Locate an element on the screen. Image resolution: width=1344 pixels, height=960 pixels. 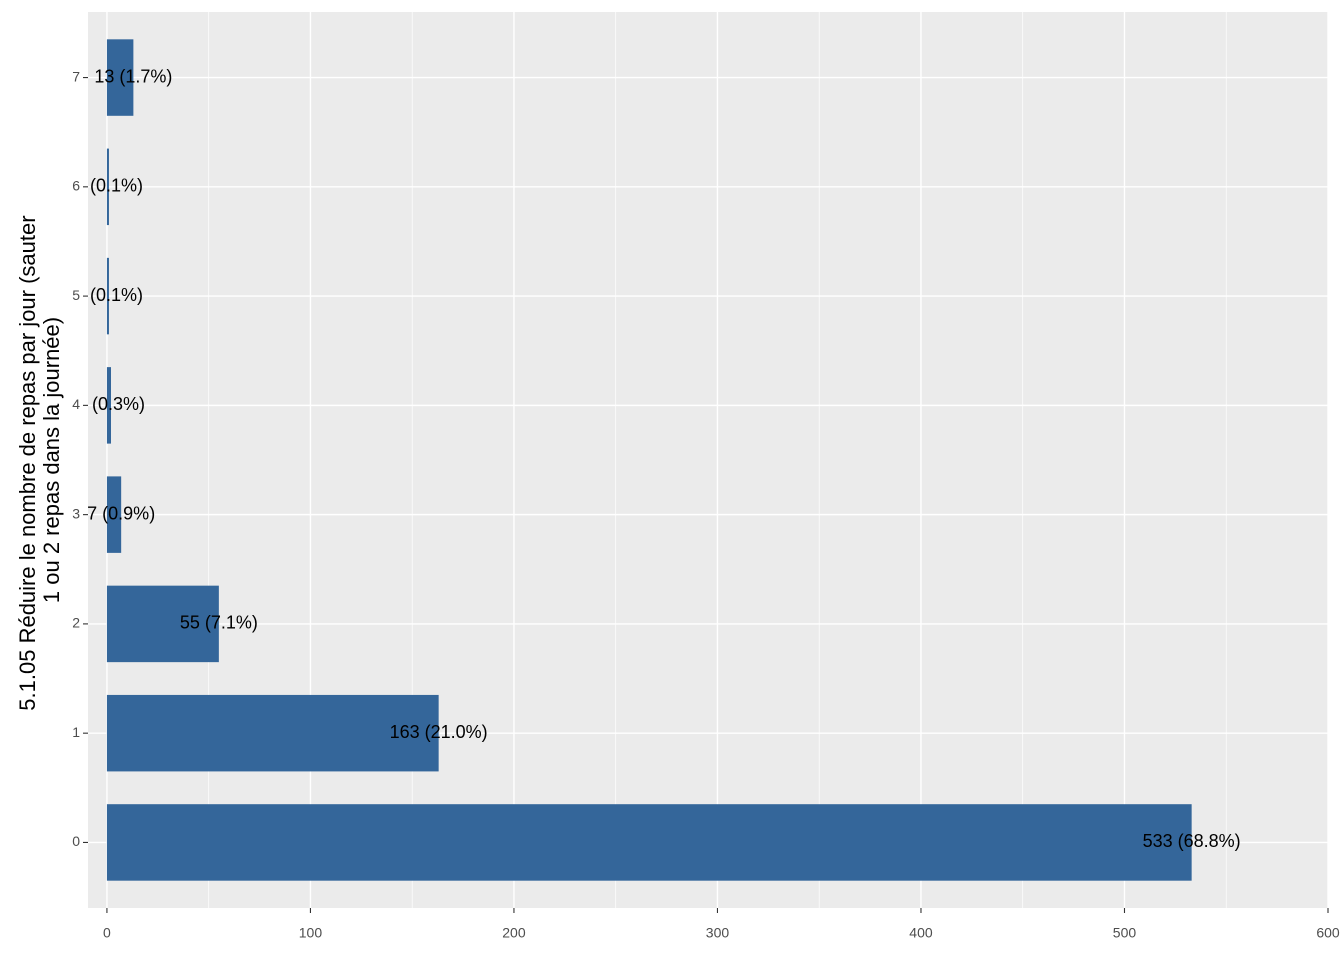
y-axis-title-line: 1 ou 2 repas dans la journée) is located at coordinates (51, 460).